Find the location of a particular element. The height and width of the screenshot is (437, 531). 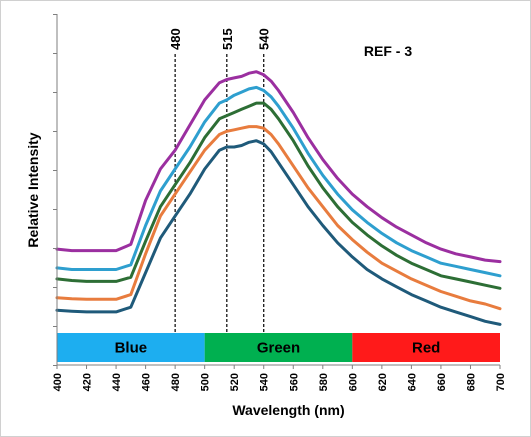

band-red is located at coordinates (426, 347).